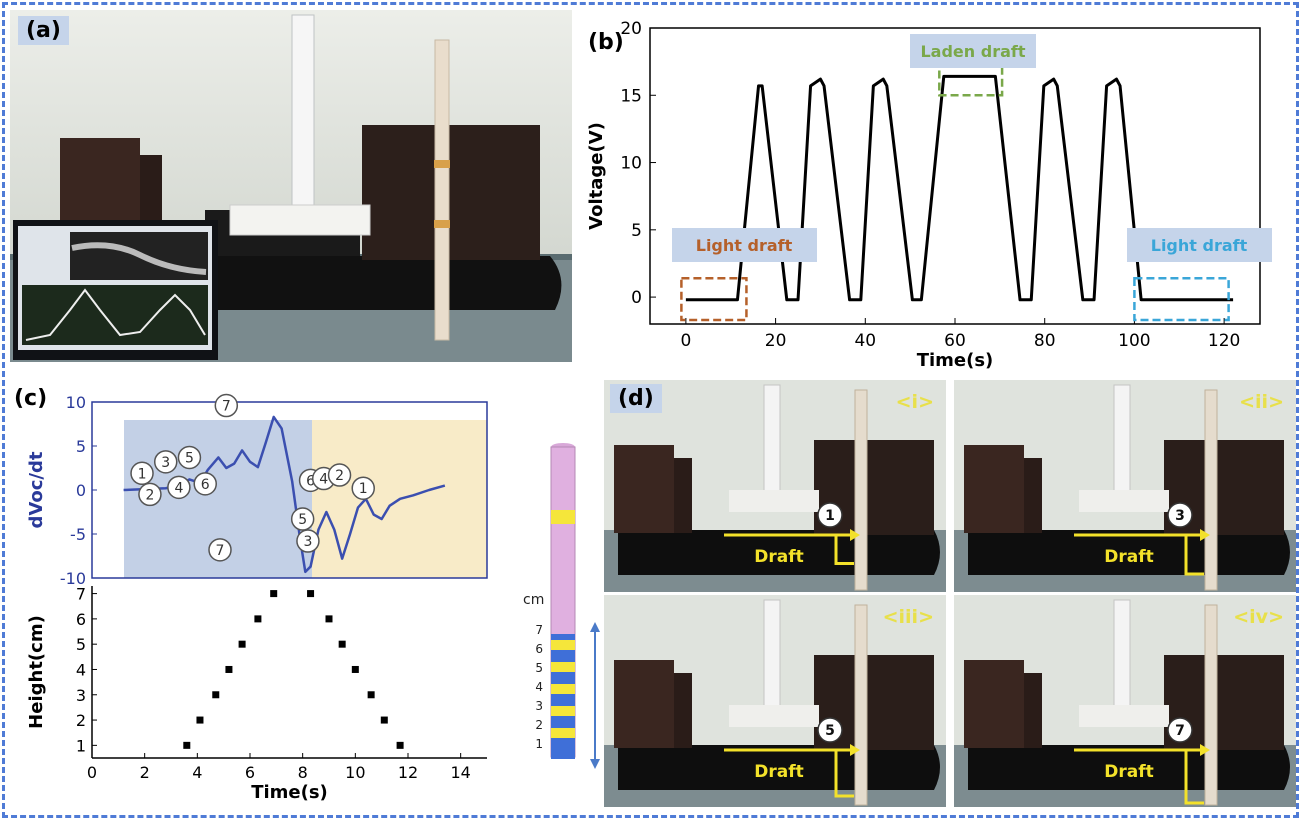  I want to click on light-draft-left-box, so click(714, 299).